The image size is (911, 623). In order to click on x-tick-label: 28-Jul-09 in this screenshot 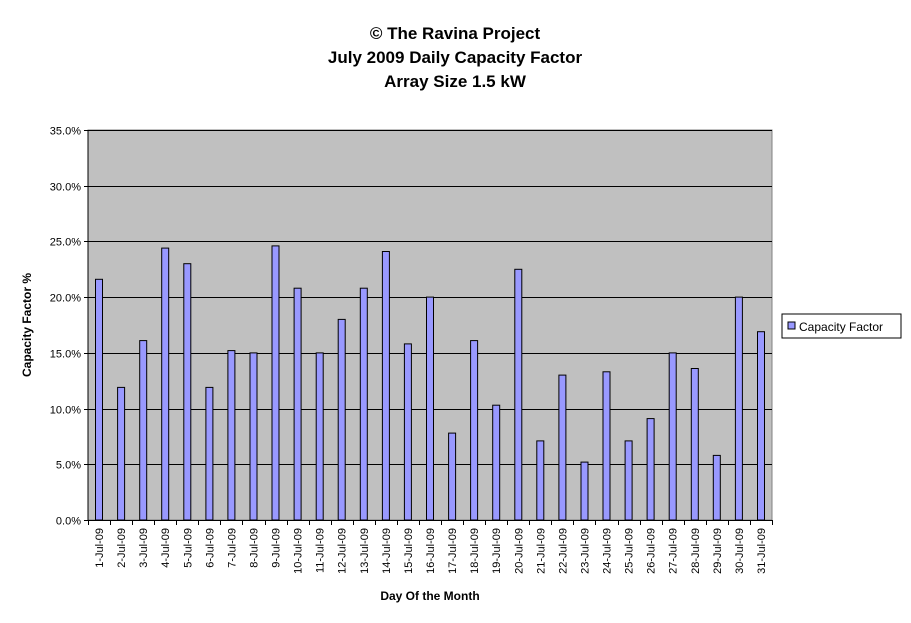, I will do `click(696, 551)`.